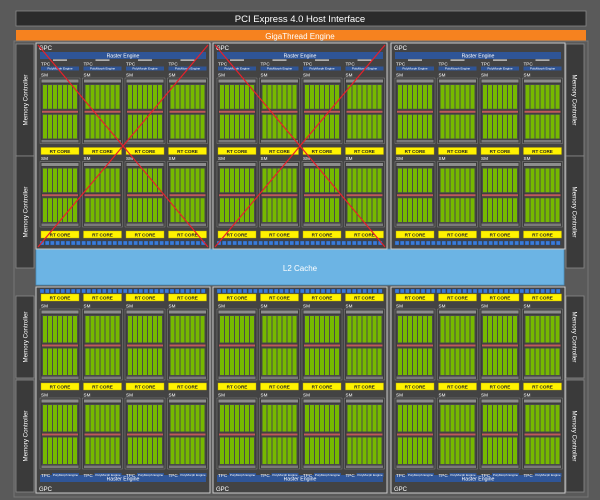 This screenshot has height=500, width=600. I want to click on tpc-label: TPC, so click(529, 64).